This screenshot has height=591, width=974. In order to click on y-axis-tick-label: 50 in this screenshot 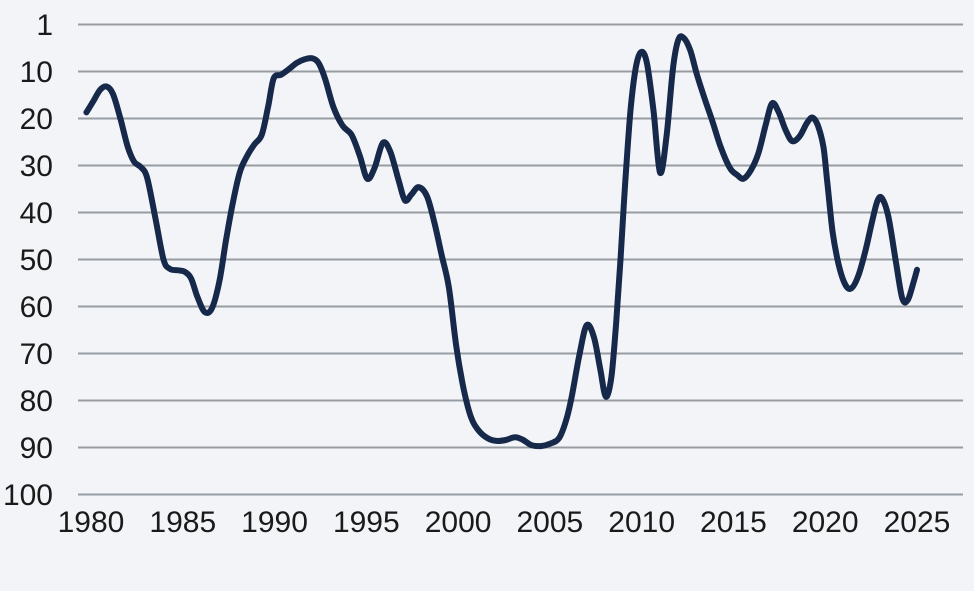, I will do `click(36, 260)`.